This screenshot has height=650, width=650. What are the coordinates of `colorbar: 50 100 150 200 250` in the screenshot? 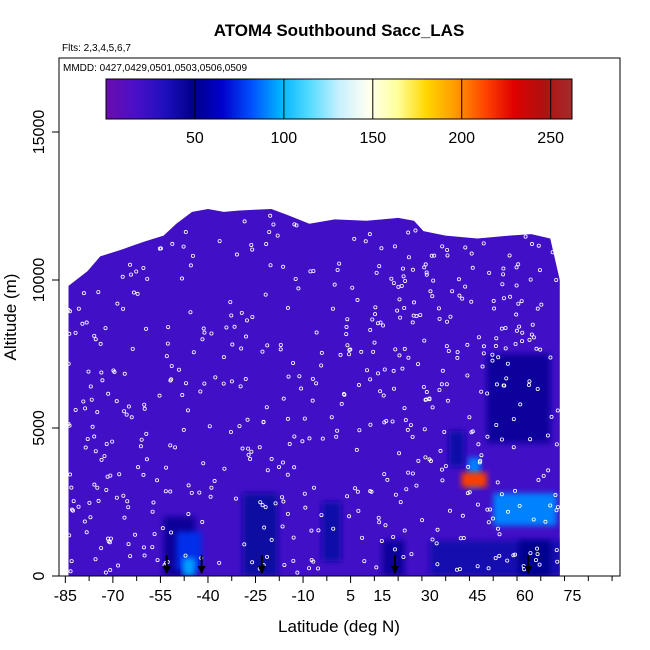 It's located at (339, 112).